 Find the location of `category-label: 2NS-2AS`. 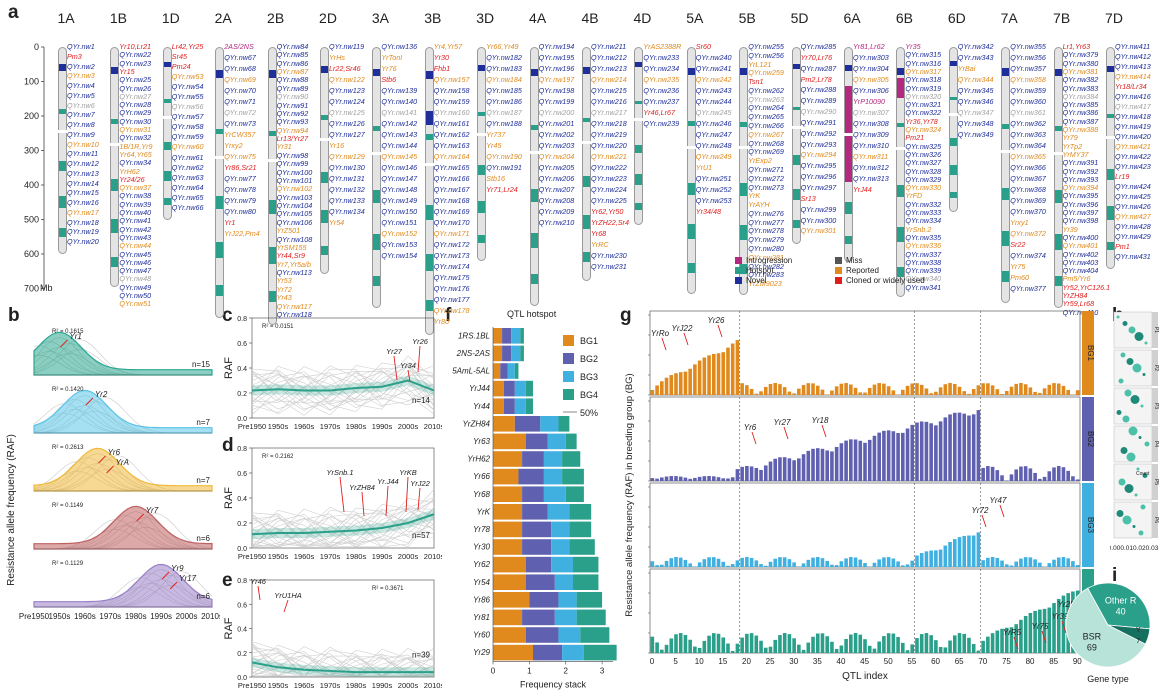

category-label: 2NS-2AS is located at coordinates (473, 353).